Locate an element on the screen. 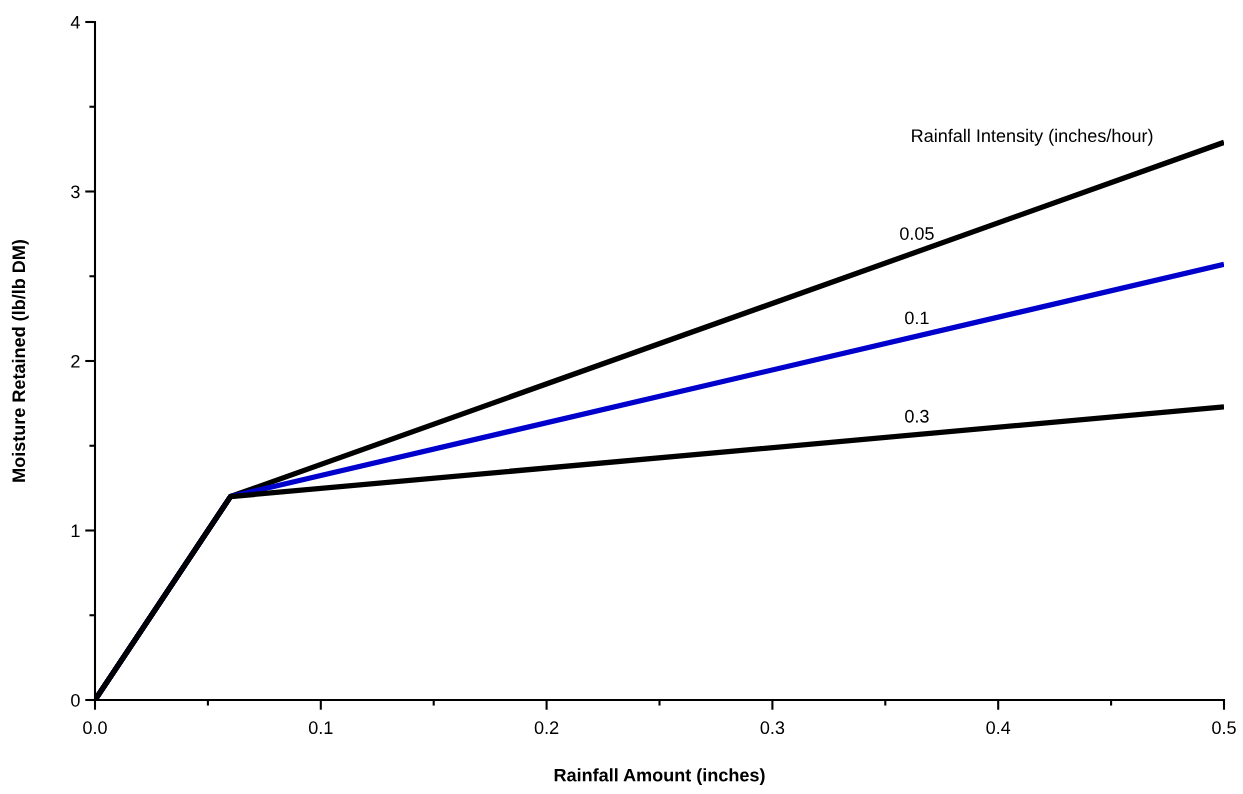  y-tick-label: 0 is located at coordinates (75, 700).